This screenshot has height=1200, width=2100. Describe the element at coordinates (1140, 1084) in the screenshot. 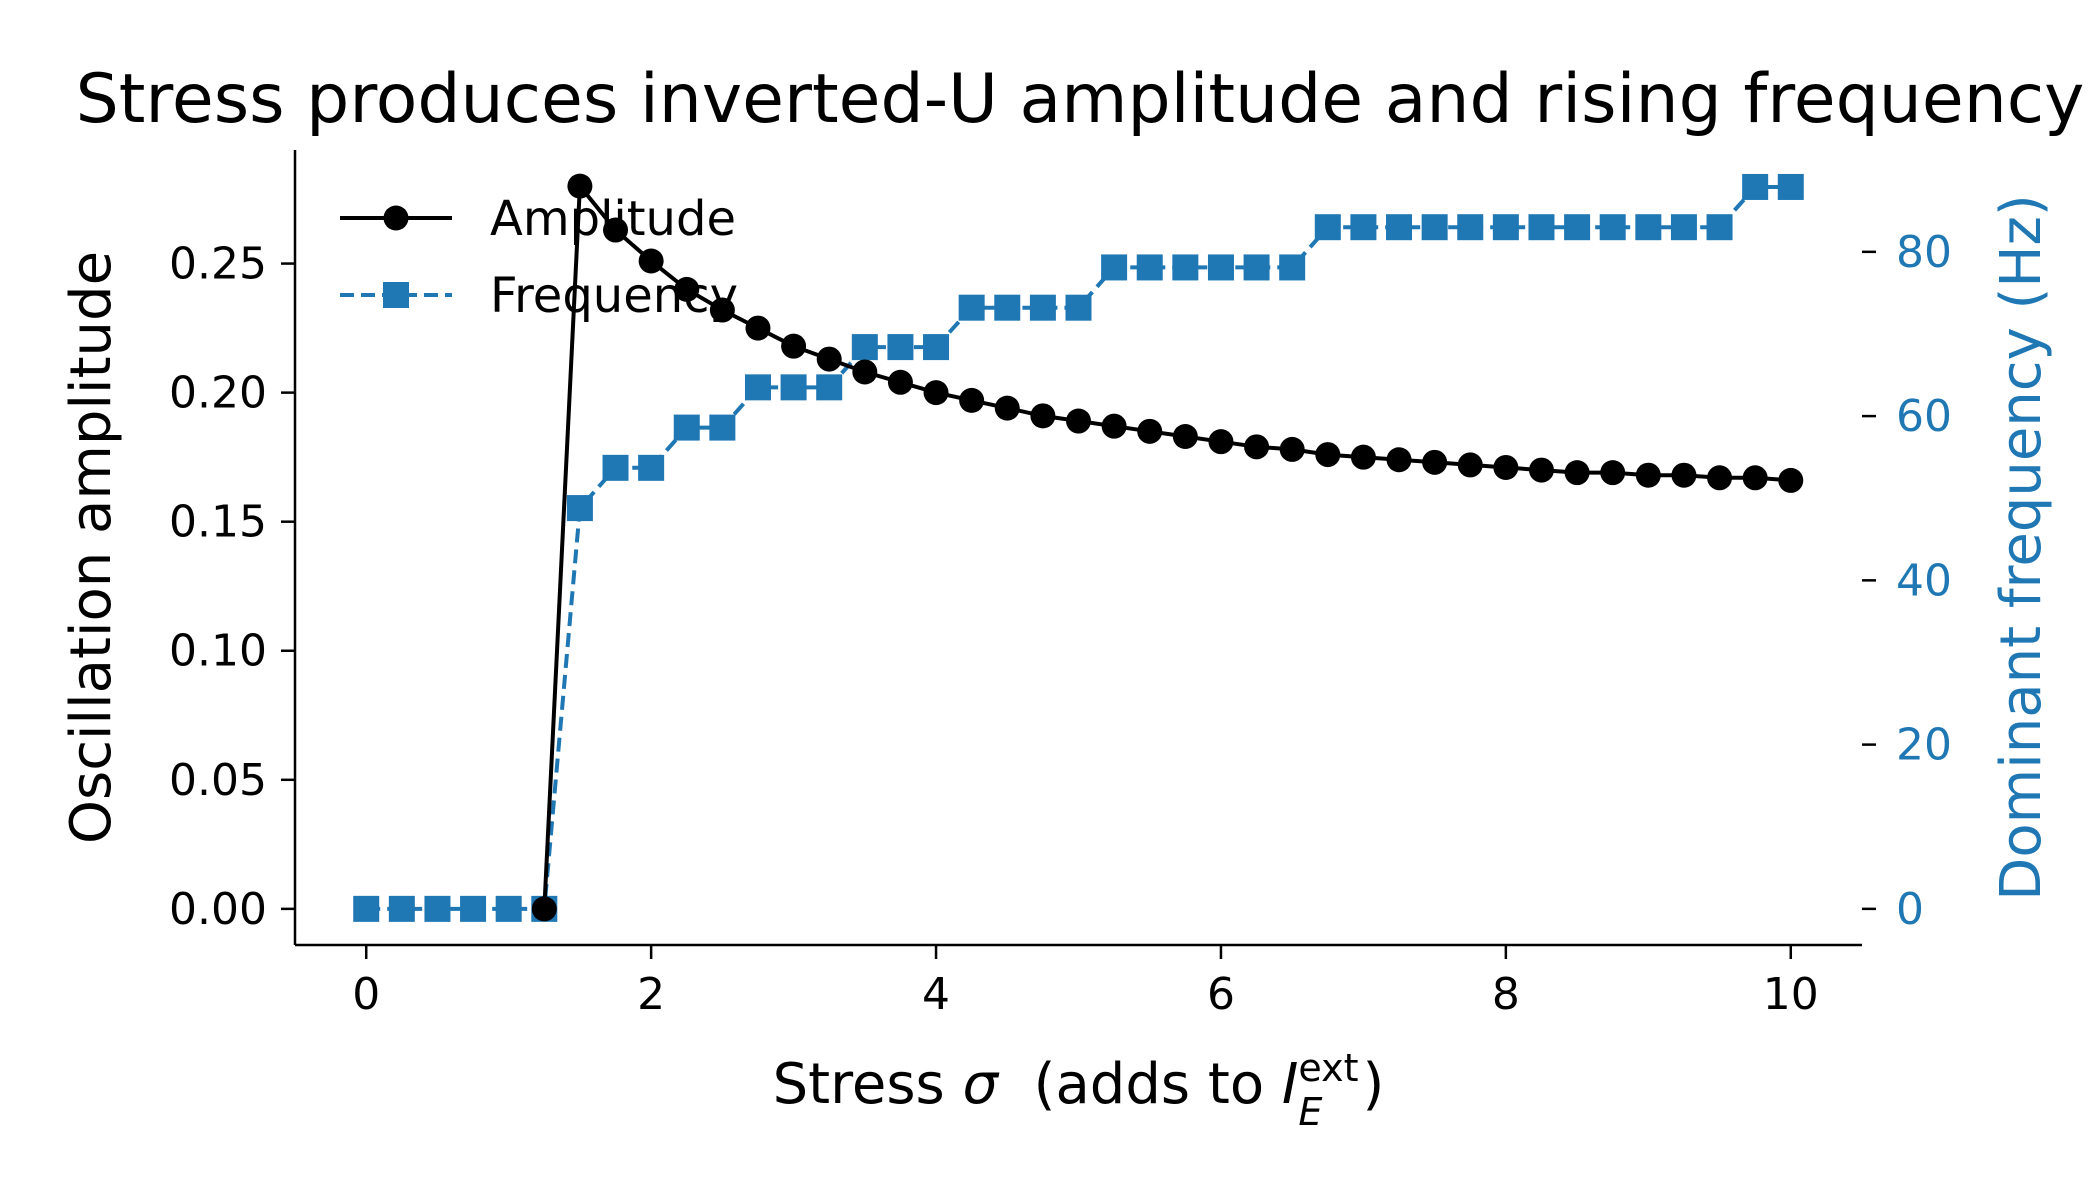

I see `x-axis-label-middle: (adds to` at that location.